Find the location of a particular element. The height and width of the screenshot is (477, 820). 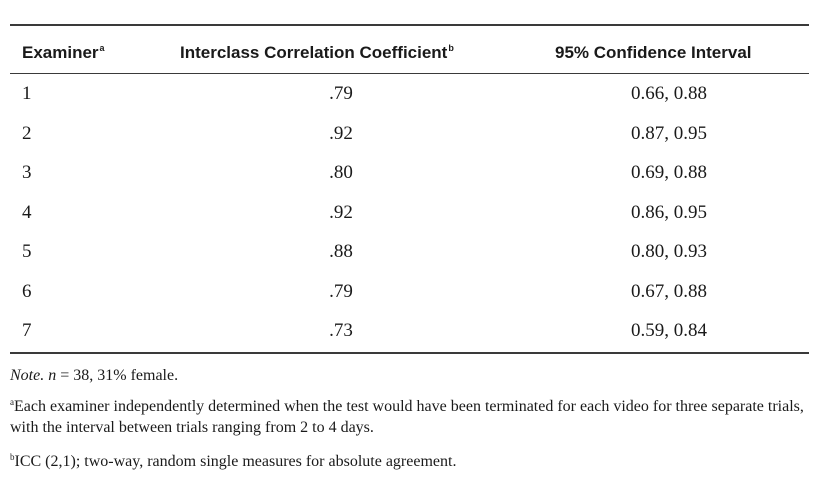

cell-examiner: 7 is located at coordinates (27, 330).